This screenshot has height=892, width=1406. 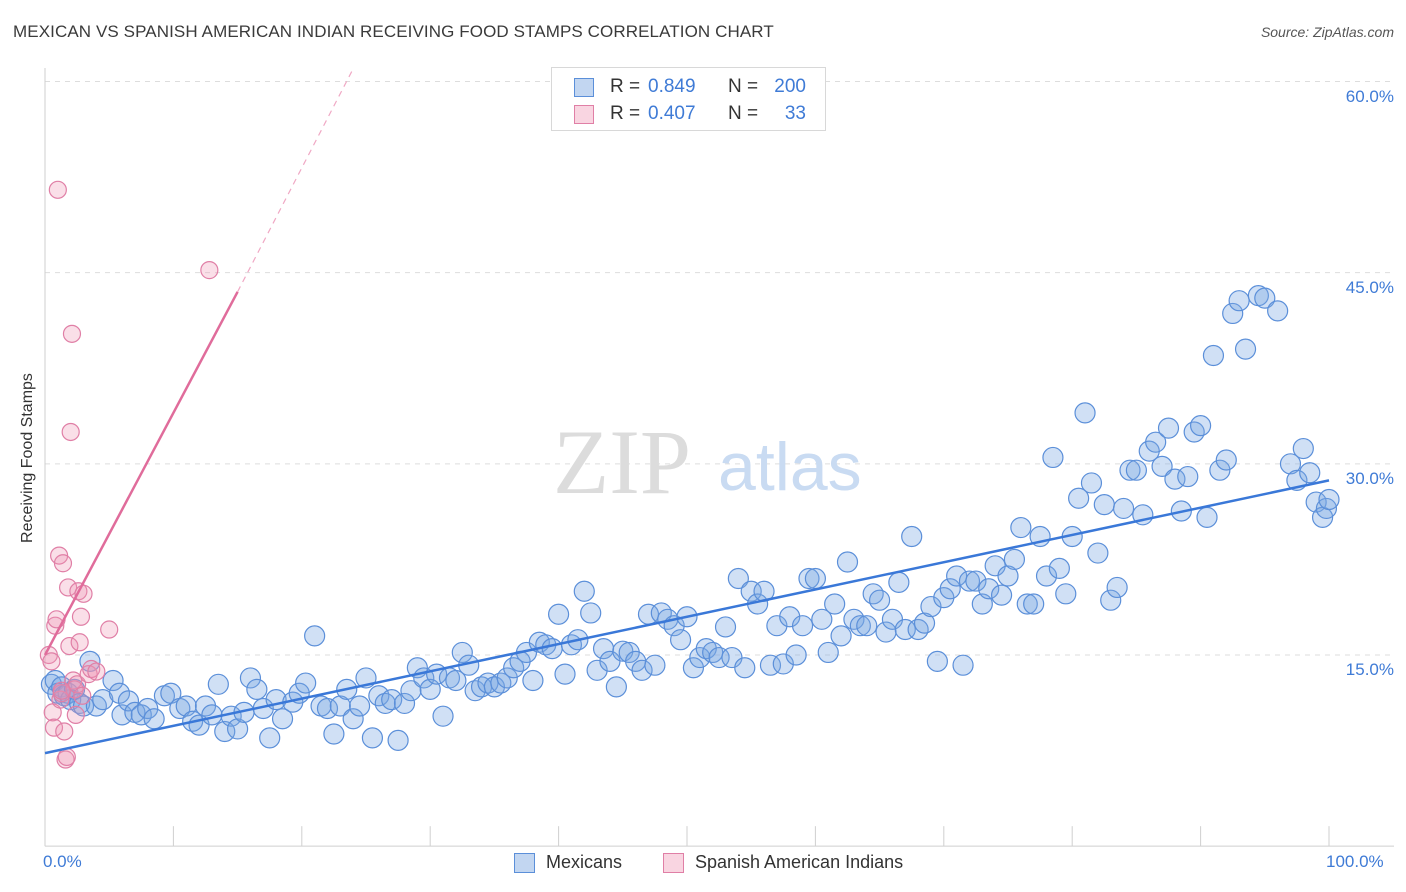 I want to click on legend-swatch-pink, so click(x=584, y=114).